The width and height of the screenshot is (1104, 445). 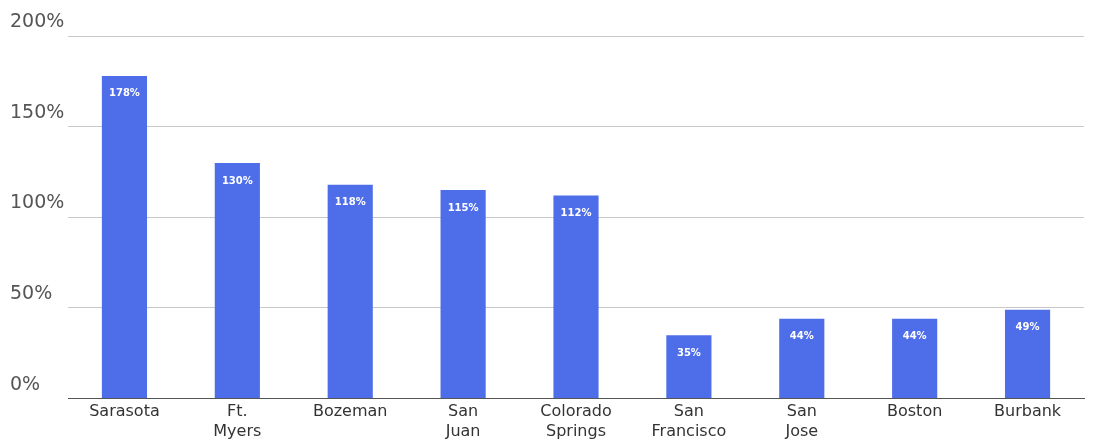 What do you see at coordinates (124, 411) in the screenshot?
I see `x-tick-label: Sarasota` at bounding box center [124, 411].